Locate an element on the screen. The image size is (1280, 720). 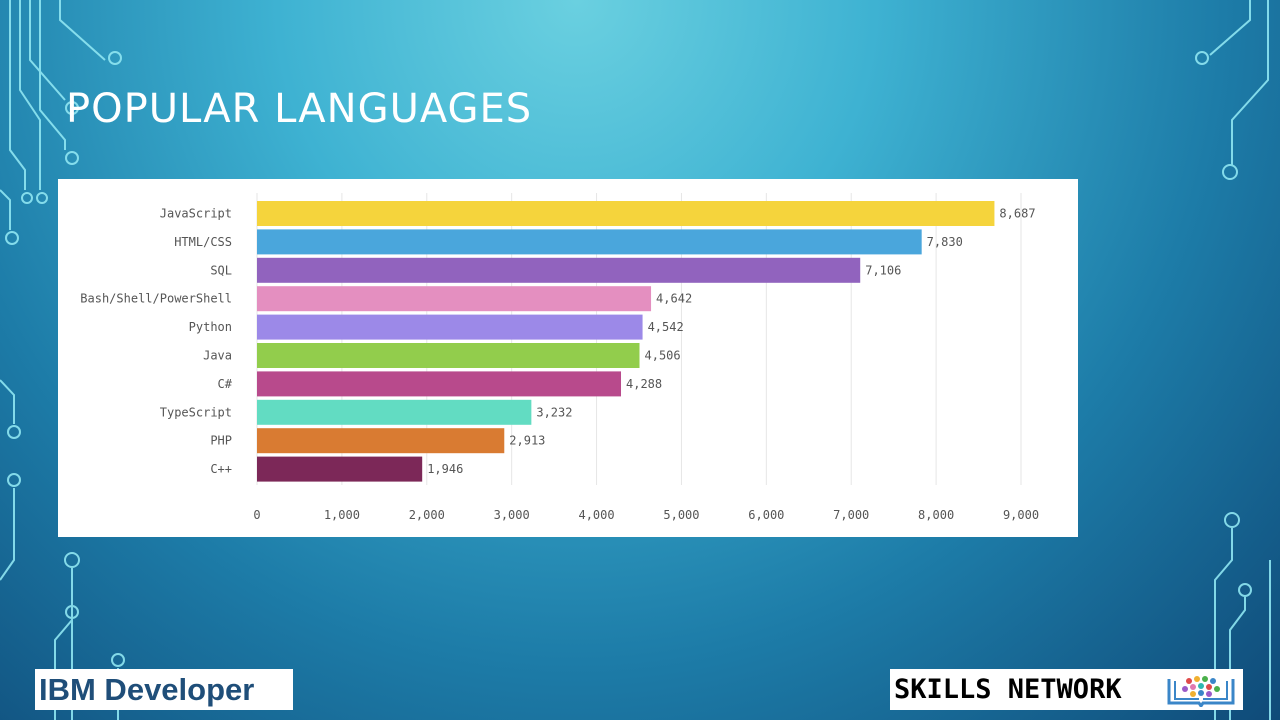
category-label: C# is located at coordinates (225, 384).